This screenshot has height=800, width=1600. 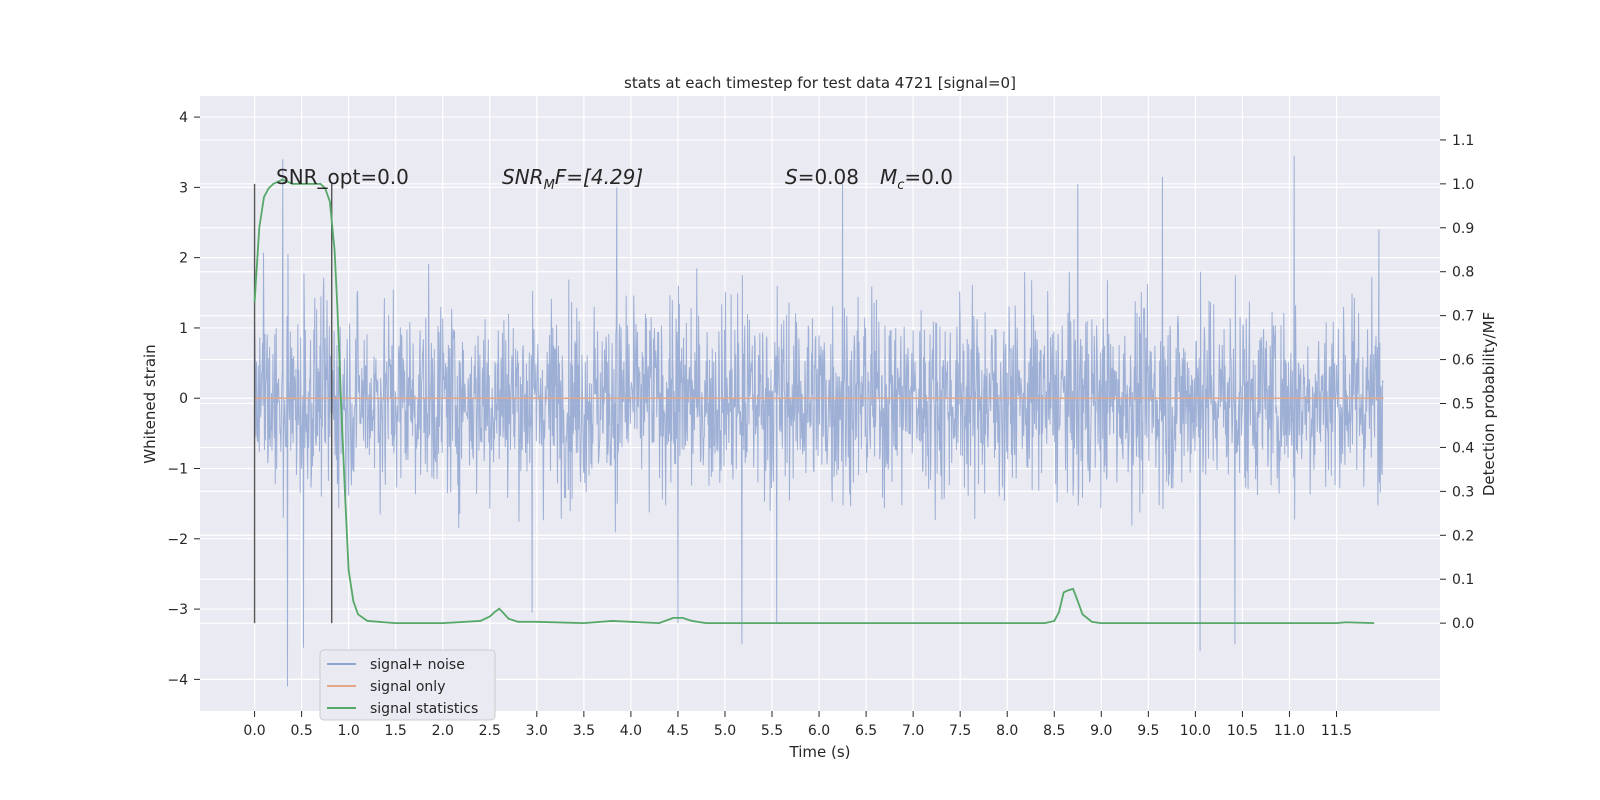 I want to click on x-tick-label: 11.0, so click(x=1289, y=731).